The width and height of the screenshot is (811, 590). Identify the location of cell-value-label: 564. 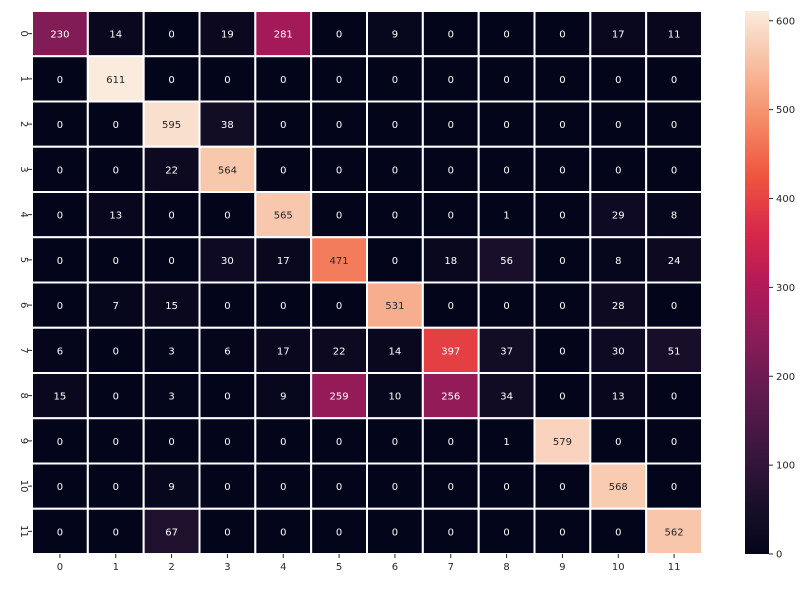
(227, 170).